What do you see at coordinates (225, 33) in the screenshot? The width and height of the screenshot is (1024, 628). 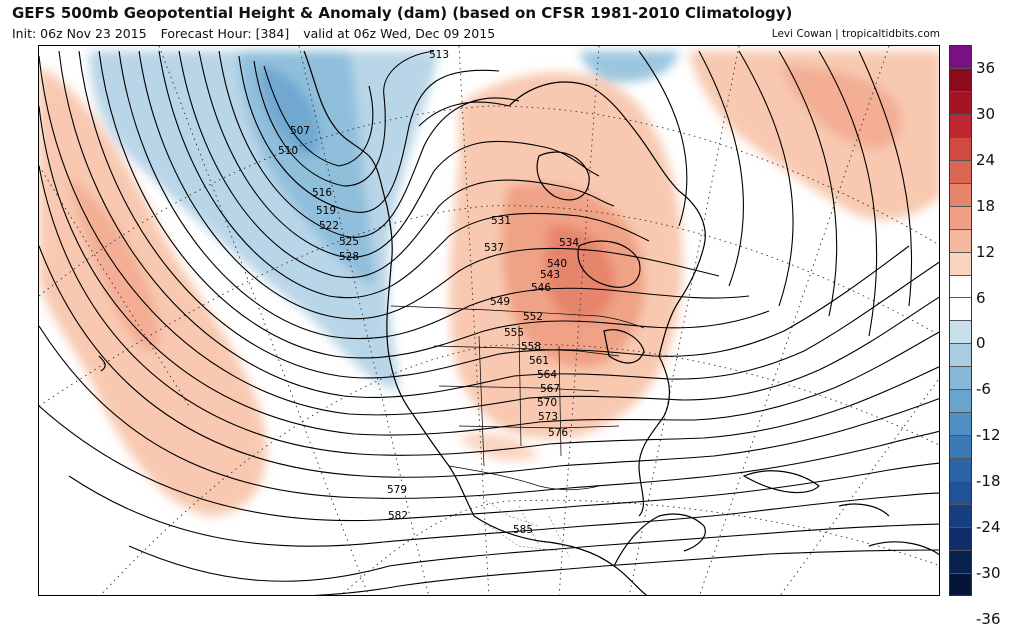 I see `forecast-hour: Forecast Hour: [384]` at bounding box center [225, 33].